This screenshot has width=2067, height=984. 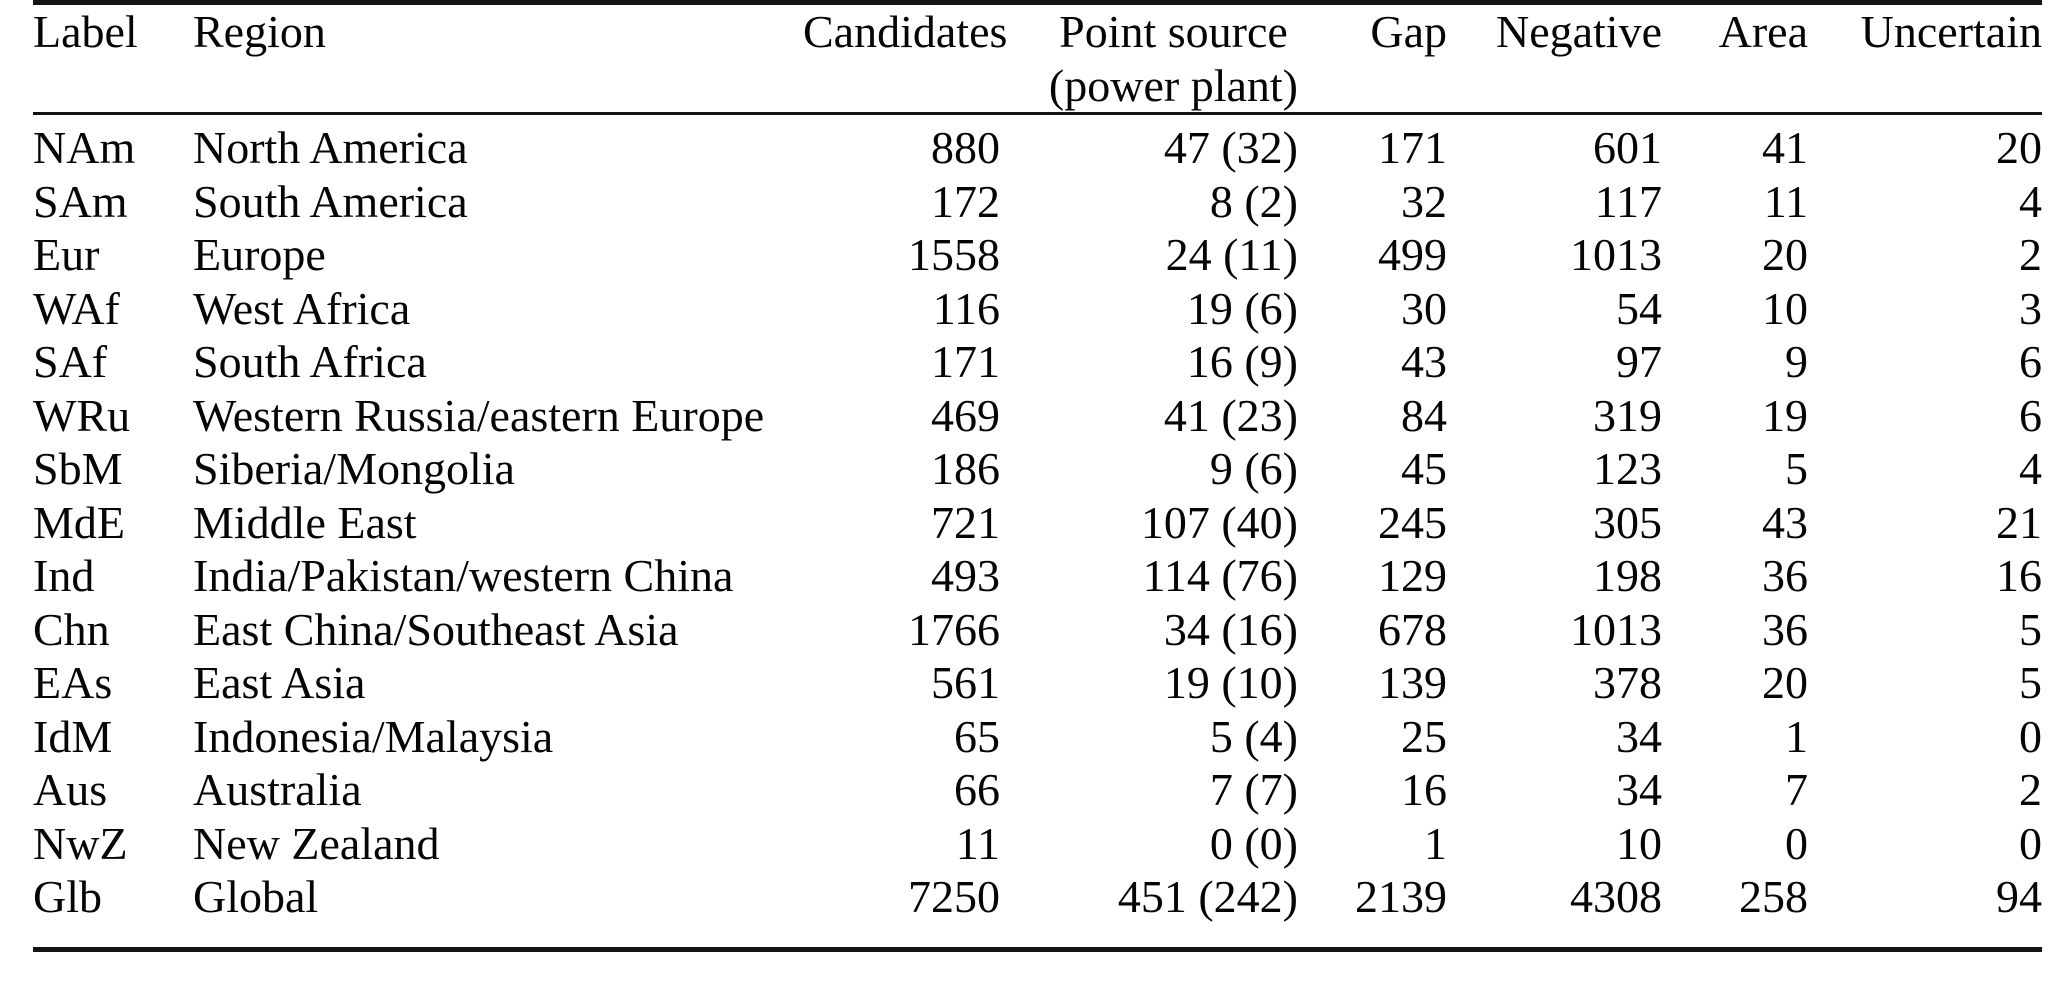 What do you see at coordinates (80, 201) in the screenshot?
I see `cell-label: SAm` at bounding box center [80, 201].